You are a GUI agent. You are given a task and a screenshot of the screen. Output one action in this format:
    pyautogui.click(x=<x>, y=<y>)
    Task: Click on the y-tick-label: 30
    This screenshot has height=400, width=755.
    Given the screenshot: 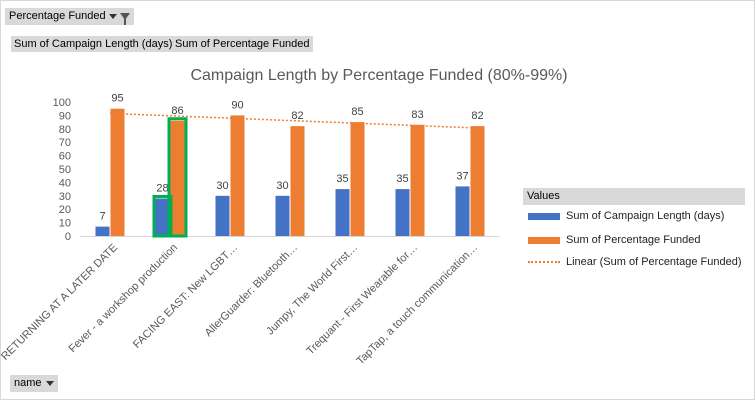 What is the action you would take?
    pyautogui.click(x=65, y=197)
    